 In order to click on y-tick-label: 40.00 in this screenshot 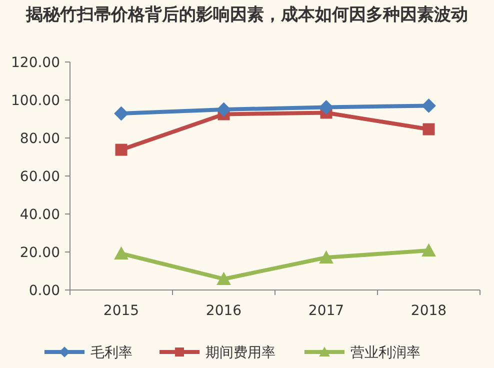, I will do `click(40, 215)`.